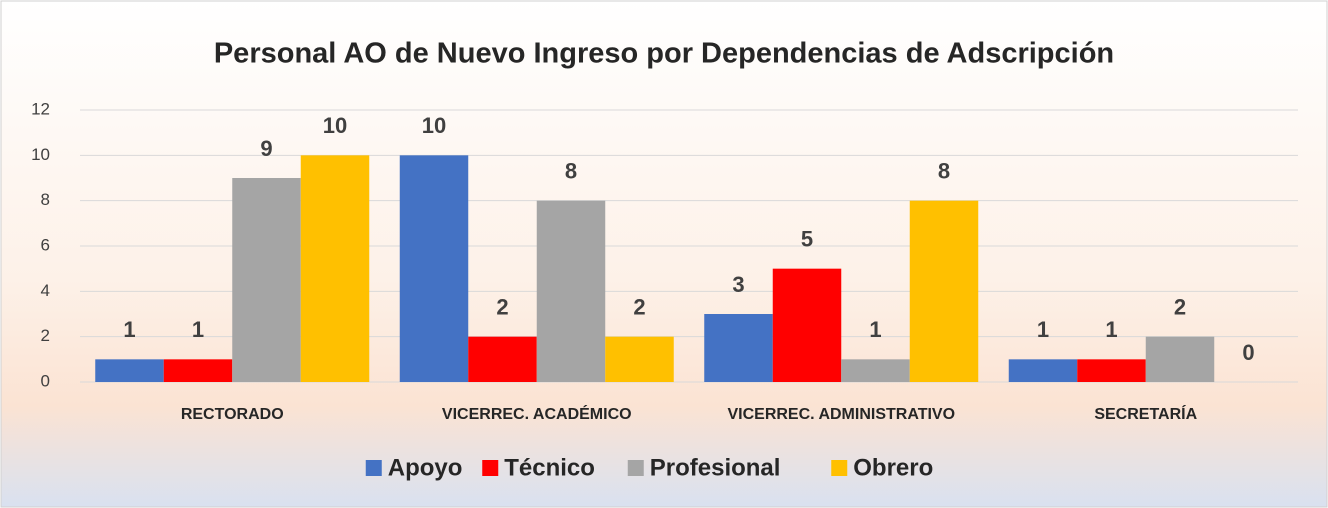 This screenshot has height=508, width=1328. Describe the element at coordinates (738, 284) in the screenshot. I see `data-label: 3` at that location.